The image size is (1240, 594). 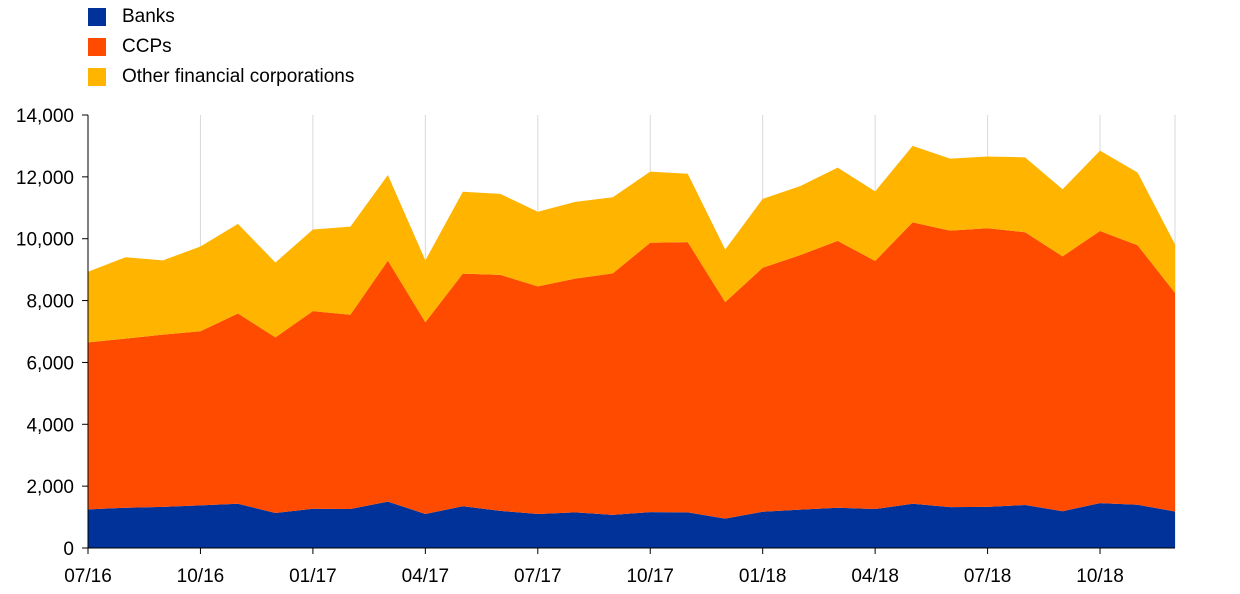 What do you see at coordinates (97, 77) in the screenshot?
I see `legend-swatch-other-financial-corporations` at bounding box center [97, 77].